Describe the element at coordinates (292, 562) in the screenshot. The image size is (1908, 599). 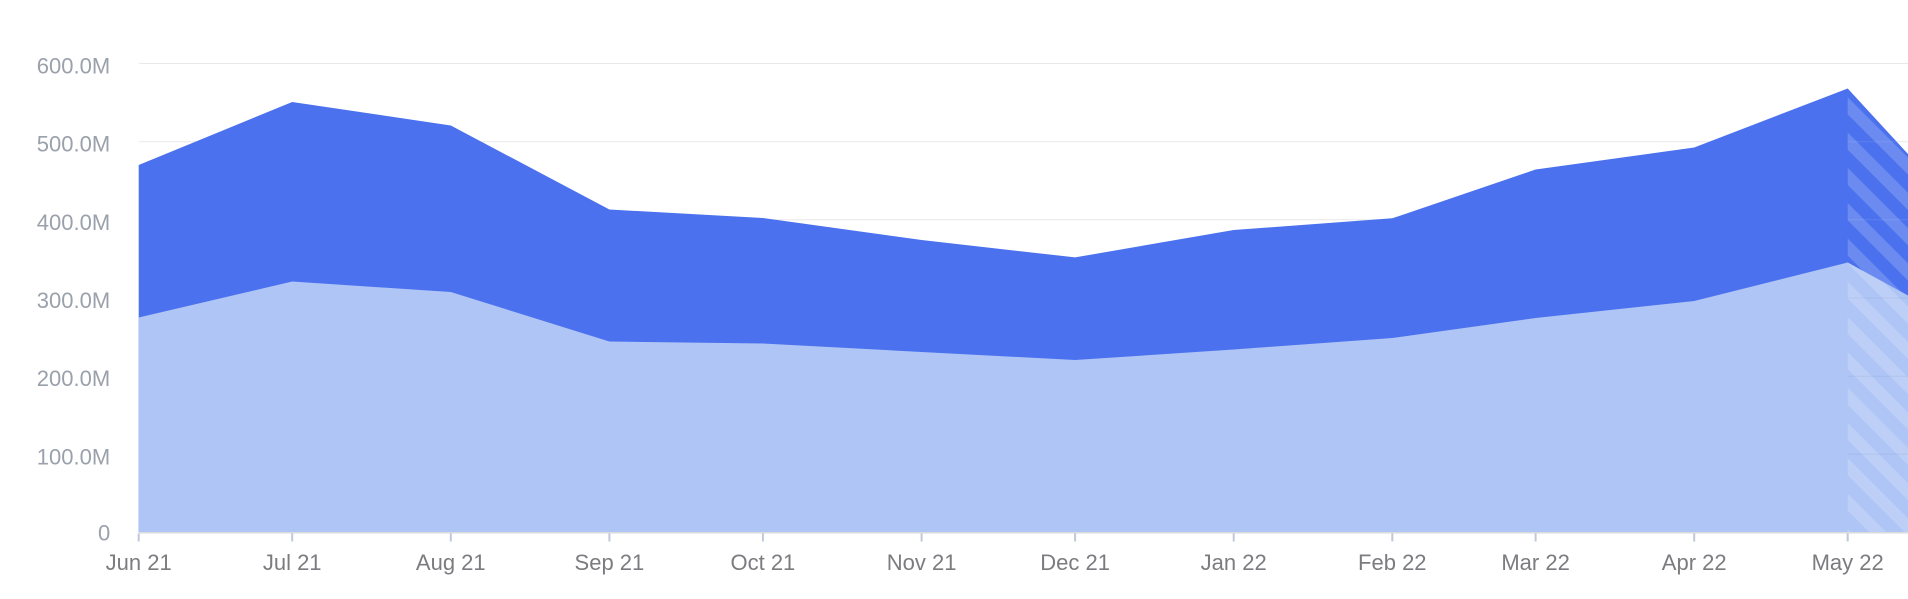
I see `svg-text: Jul 21` at that location.